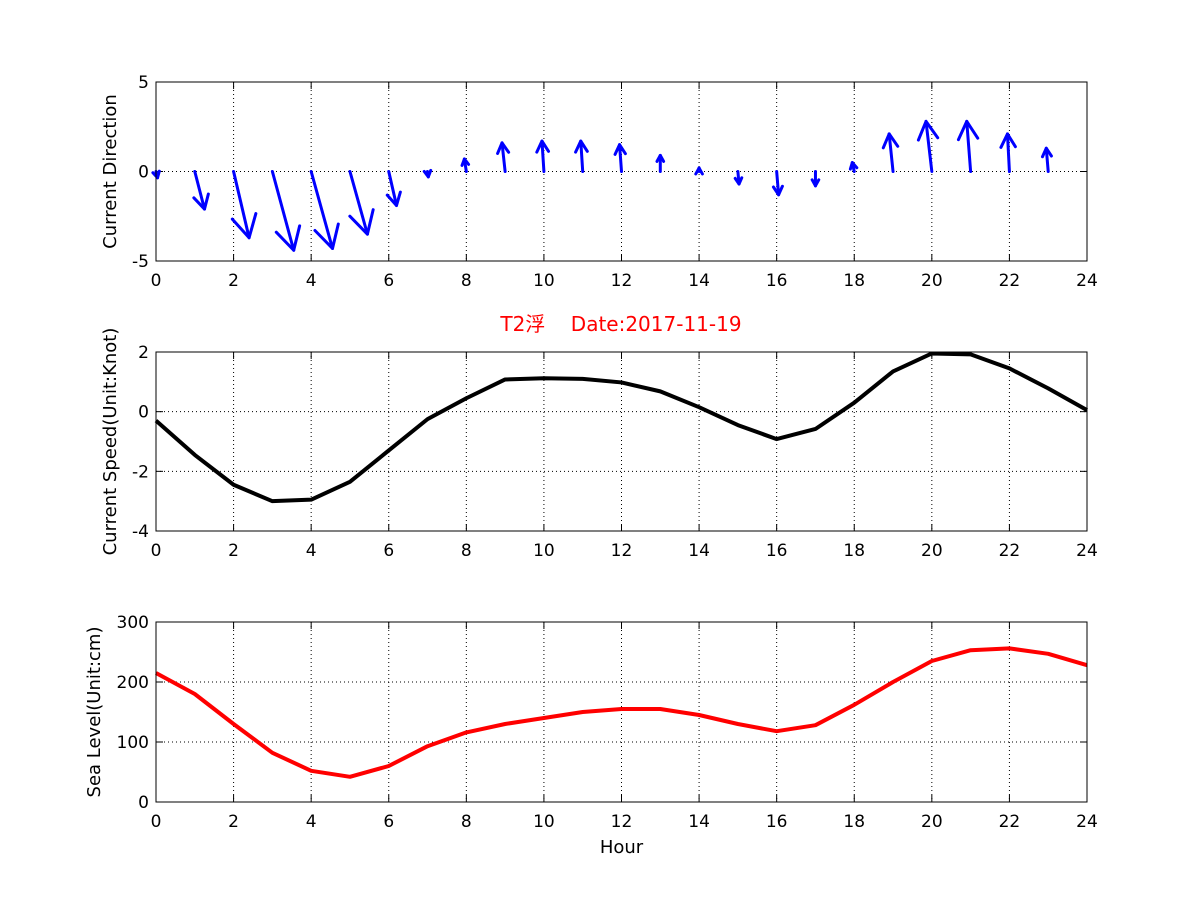 This screenshot has height=901, width=1201. I want to click on y-axis-label: Current Direction, so click(110, 171).